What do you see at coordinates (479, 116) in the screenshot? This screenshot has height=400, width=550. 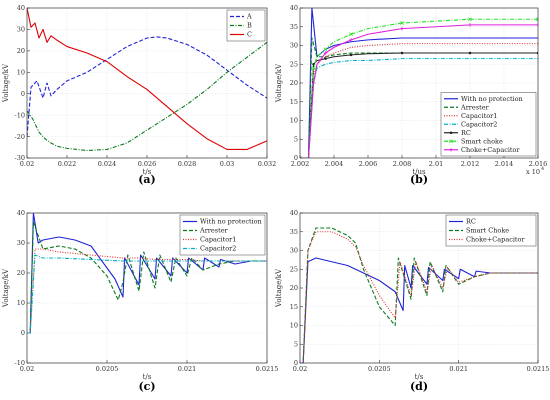 I see `legend-label: Capacitor1` at bounding box center [479, 116].